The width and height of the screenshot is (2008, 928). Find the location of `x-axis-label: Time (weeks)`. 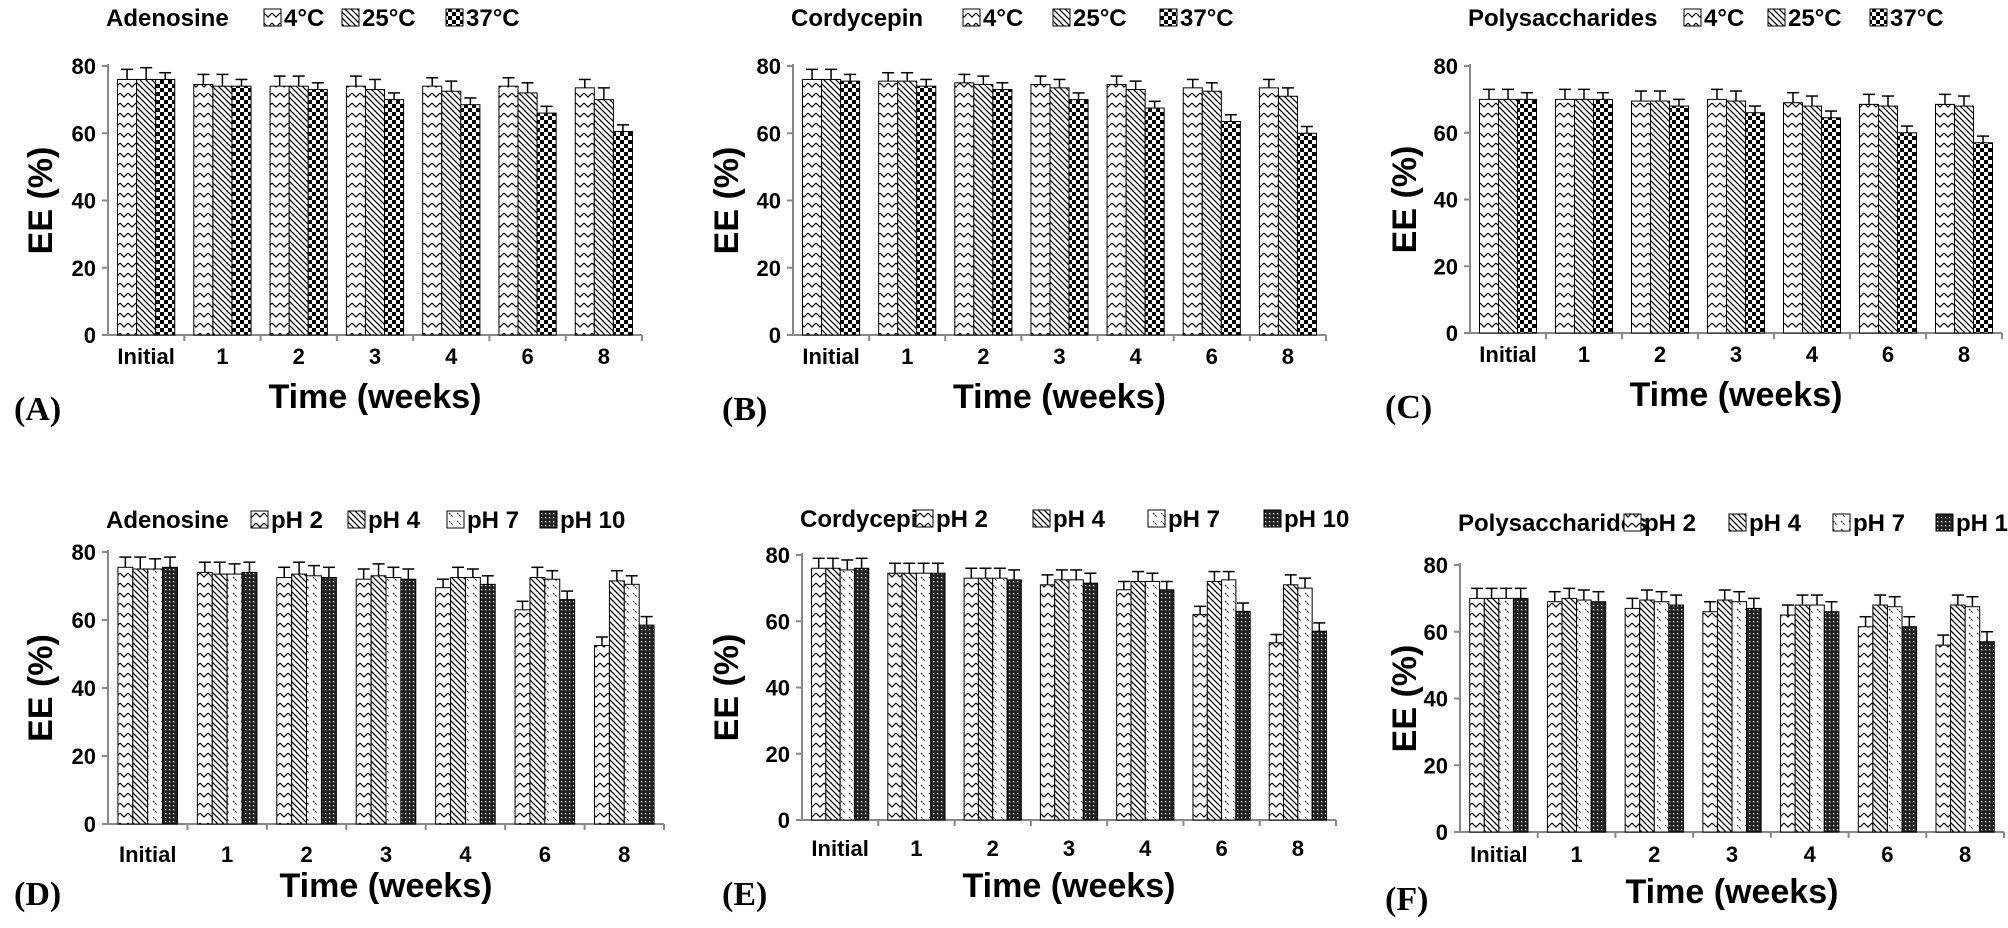

x-axis-label: Time (weeks) is located at coordinates (386, 886).